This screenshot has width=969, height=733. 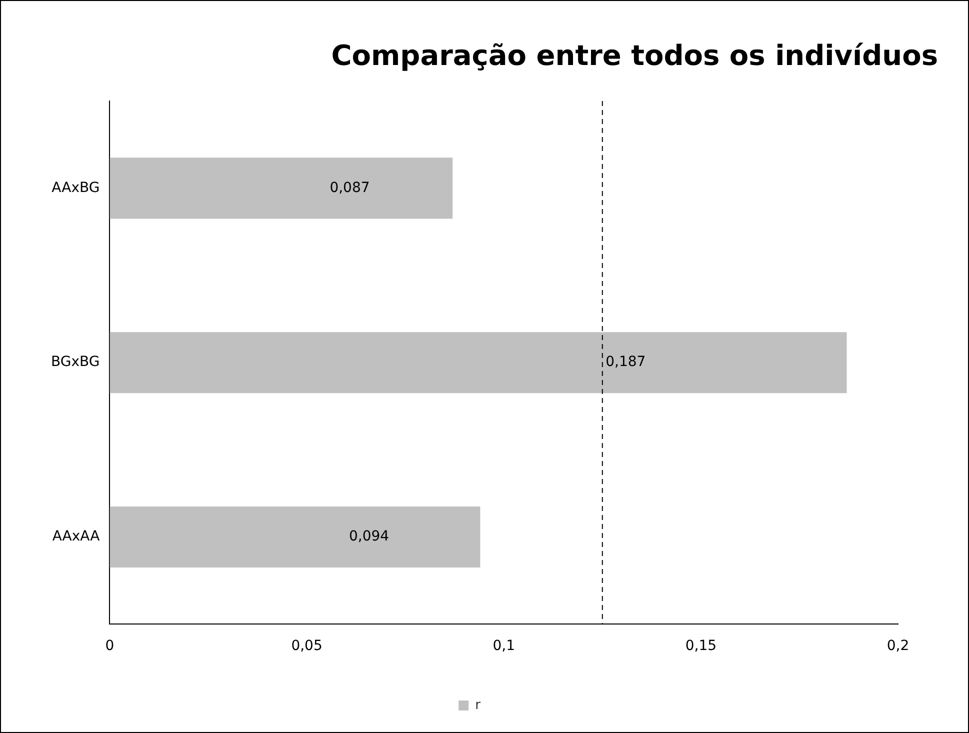 I want to click on x-tick-label: 0,2, so click(x=898, y=646).